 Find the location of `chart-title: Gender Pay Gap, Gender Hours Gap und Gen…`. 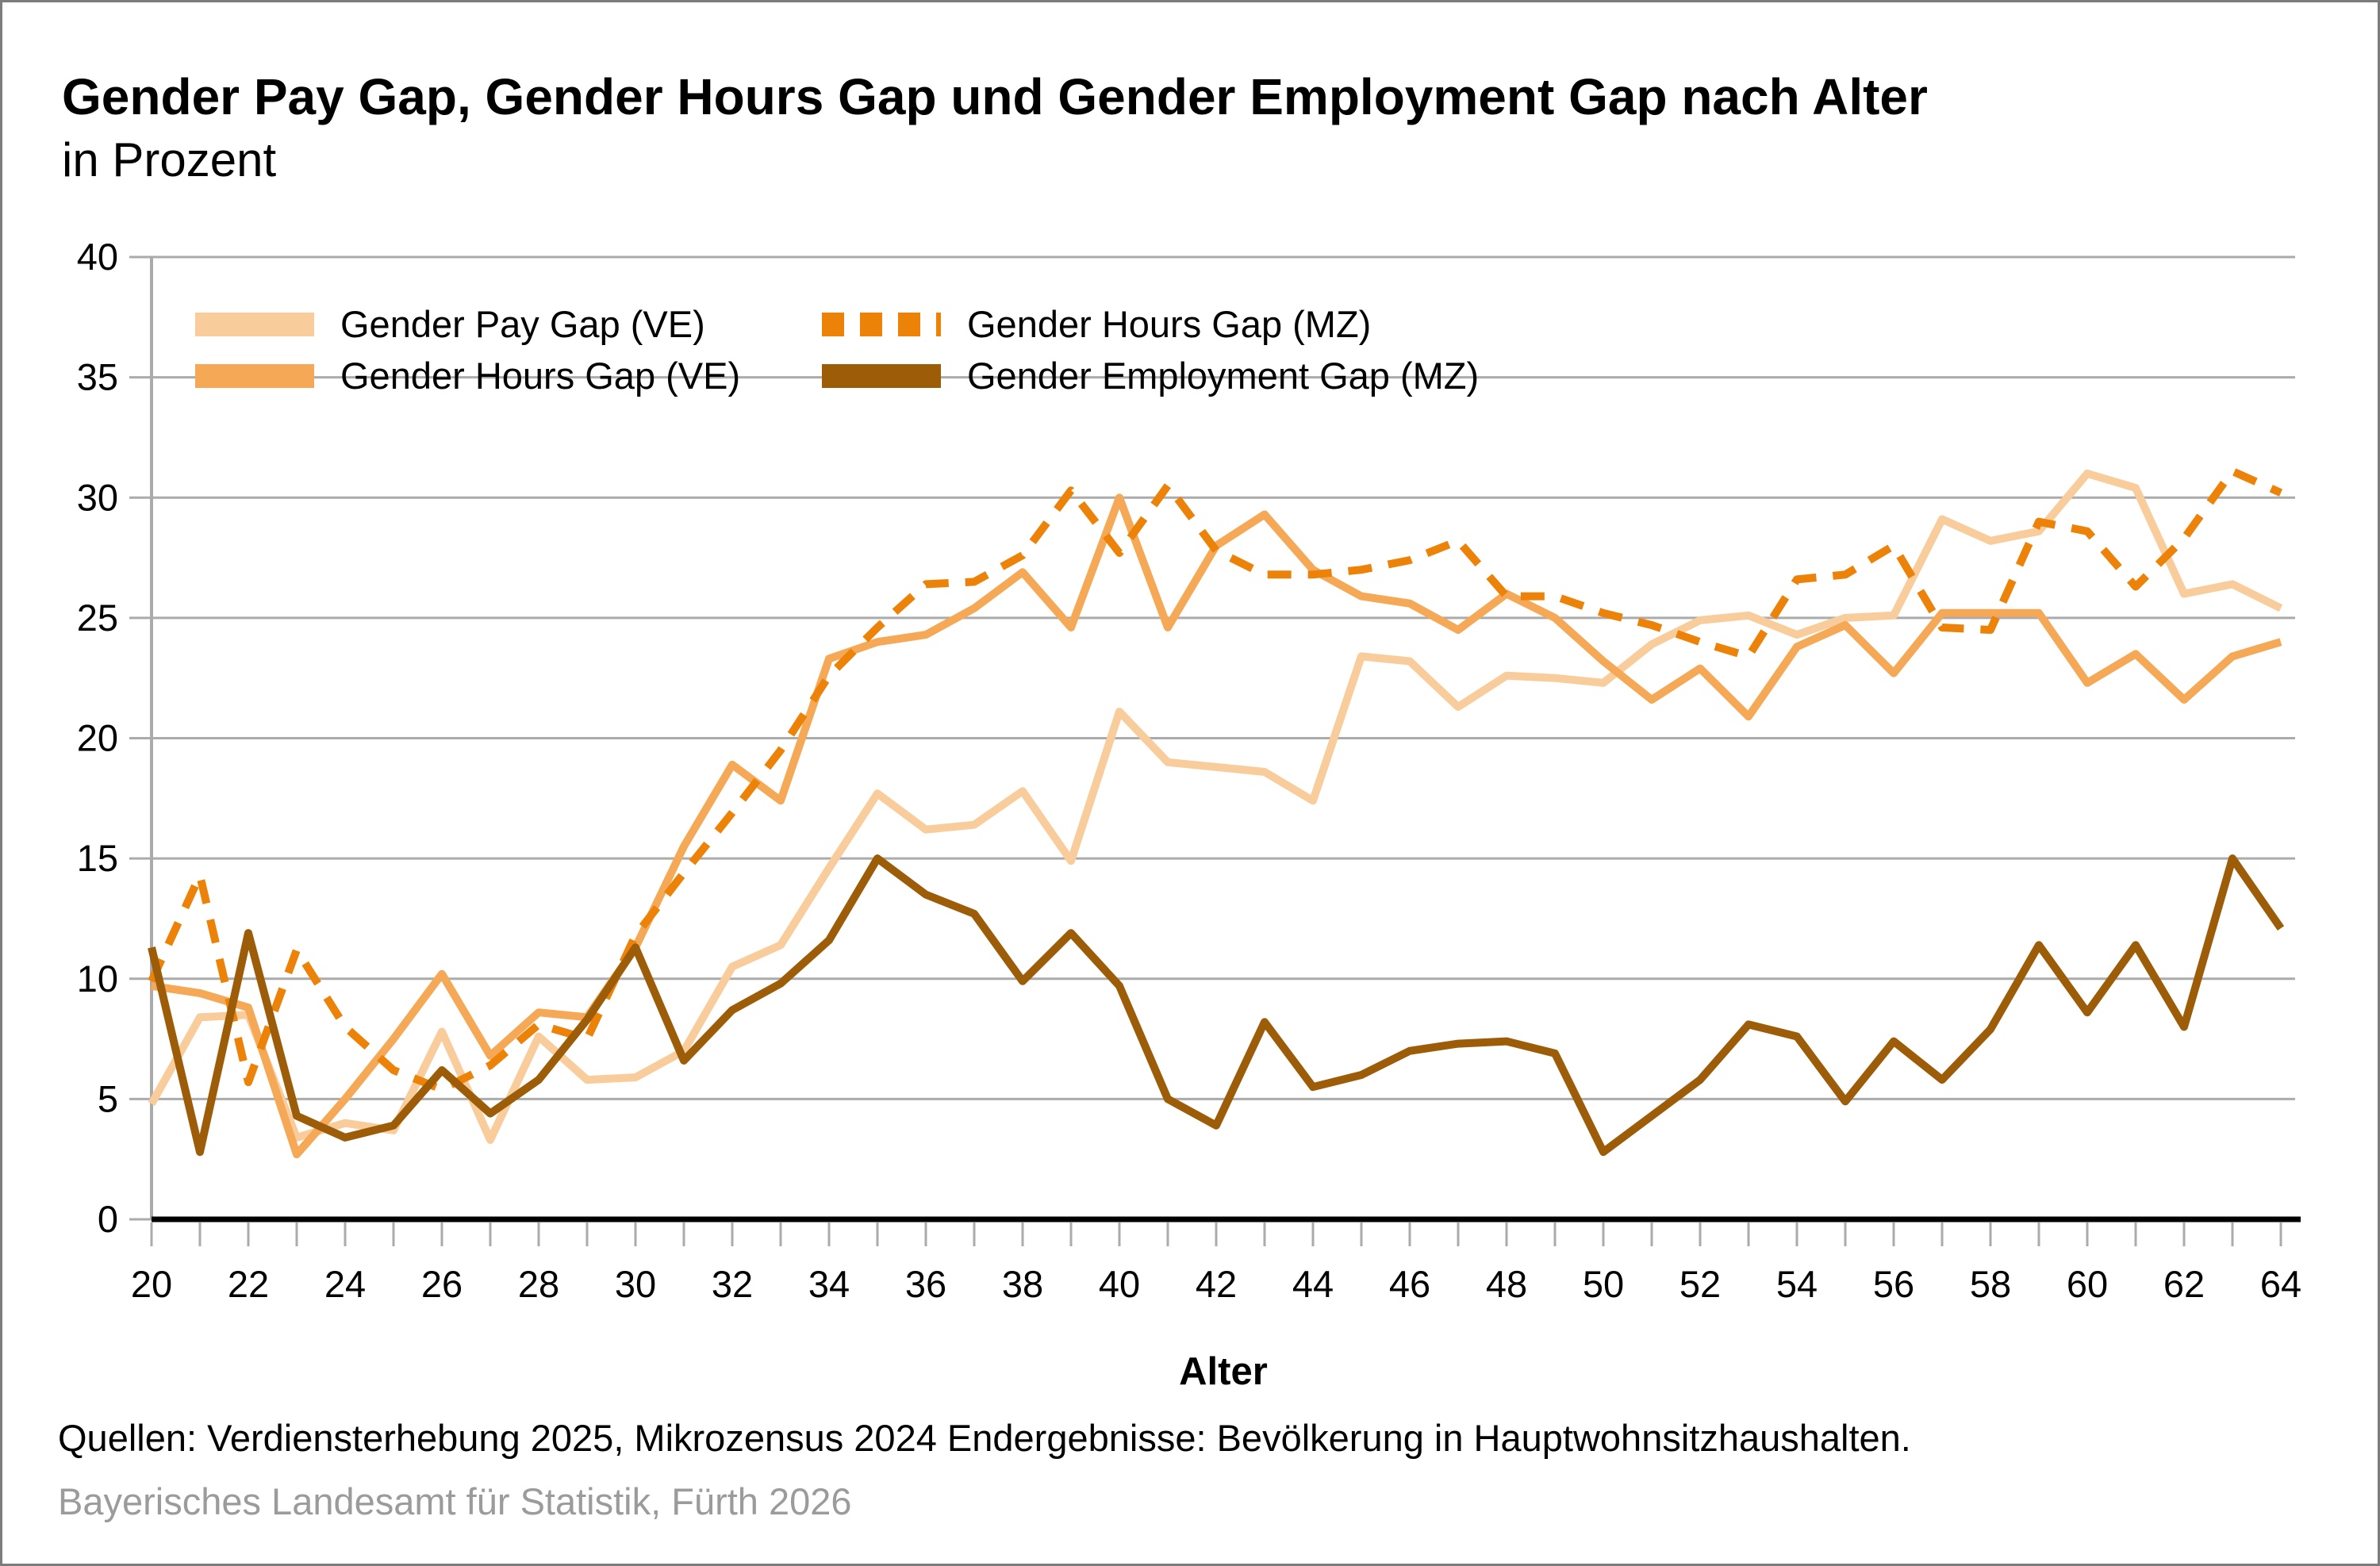

chart-title: Gender Pay Gap, Gender Hours Gap und Gen… is located at coordinates (995, 96).